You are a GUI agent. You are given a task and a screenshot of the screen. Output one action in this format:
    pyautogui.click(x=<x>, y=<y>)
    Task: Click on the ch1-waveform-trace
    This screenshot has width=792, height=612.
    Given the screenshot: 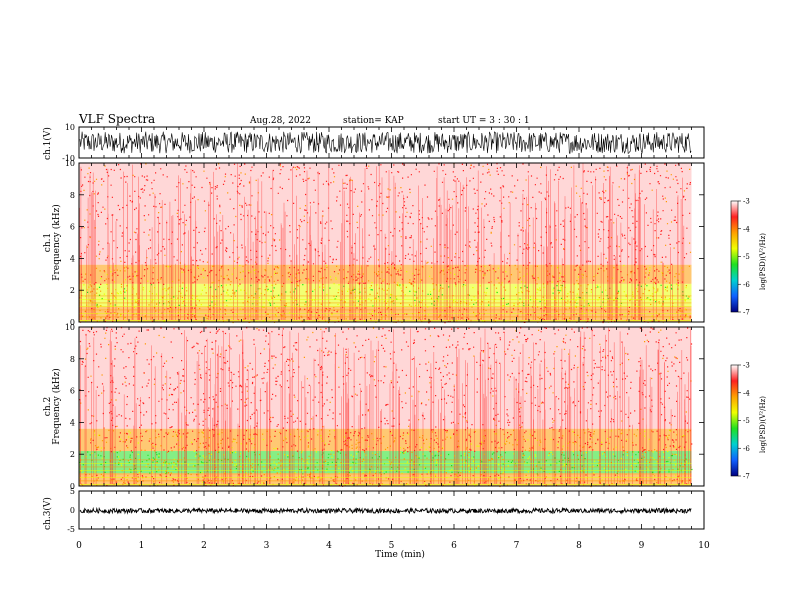 What is the action you would take?
    pyautogui.click(x=385, y=142)
    